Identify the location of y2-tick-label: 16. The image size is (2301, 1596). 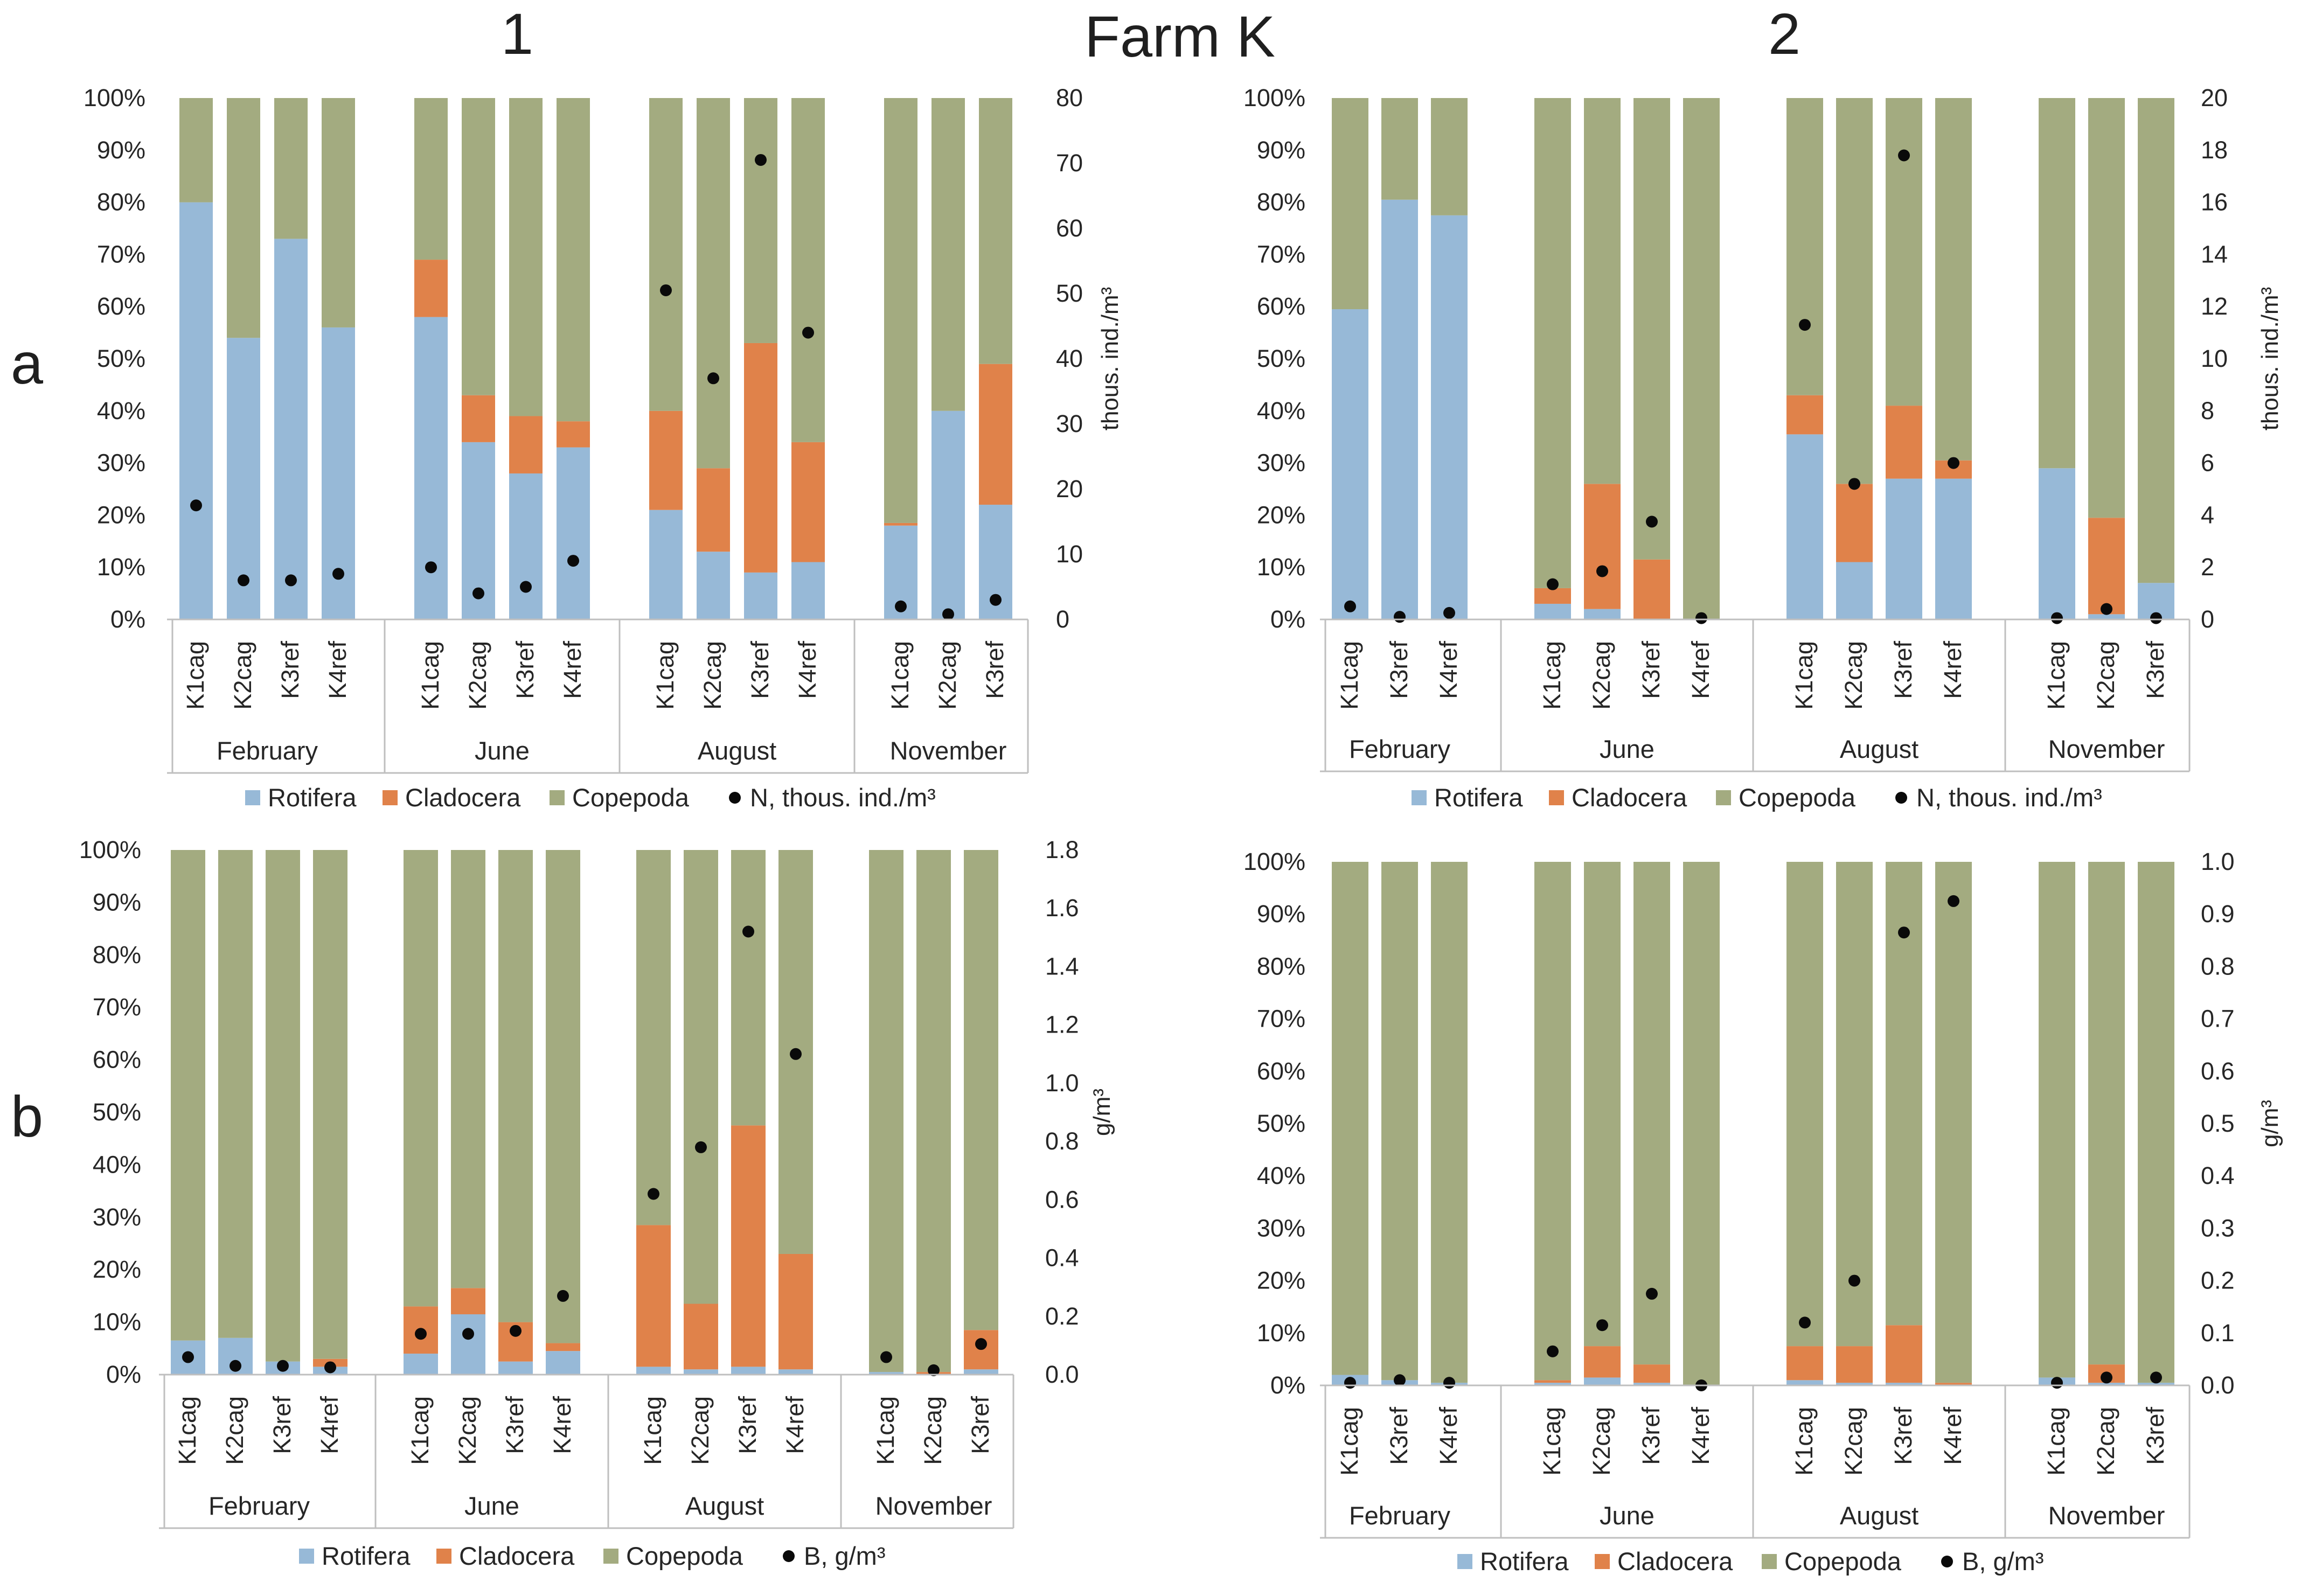
(2214, 202).